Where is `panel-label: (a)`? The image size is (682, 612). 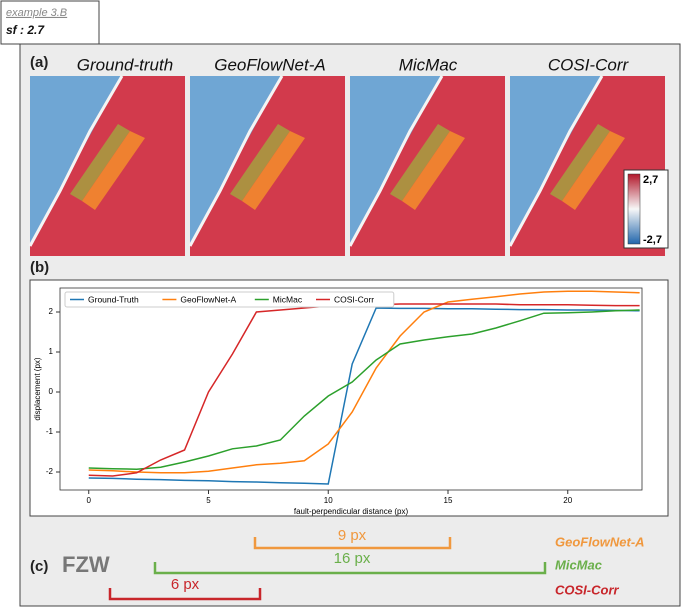
panel-label: (a) is located at coordinates (39, 62).